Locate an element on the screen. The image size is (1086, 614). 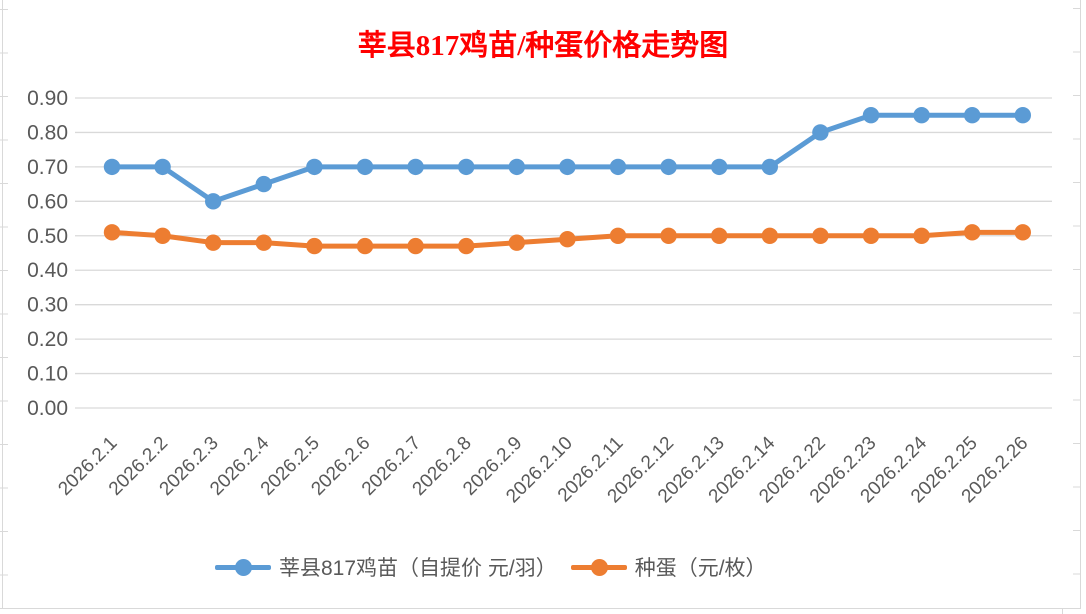
chart-title: 莘县817鸡苗/种蛋价格走势图 is located at coordinates (543, 46).